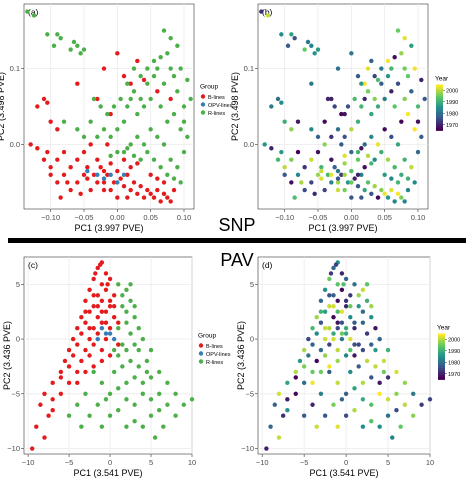 Image resolution: width=474 pixels, height=489 pixels. What do you see at coordinates (33, 12) in the screenshot?
I see `panel-tag: (a)` at bounding box center [33, 12].